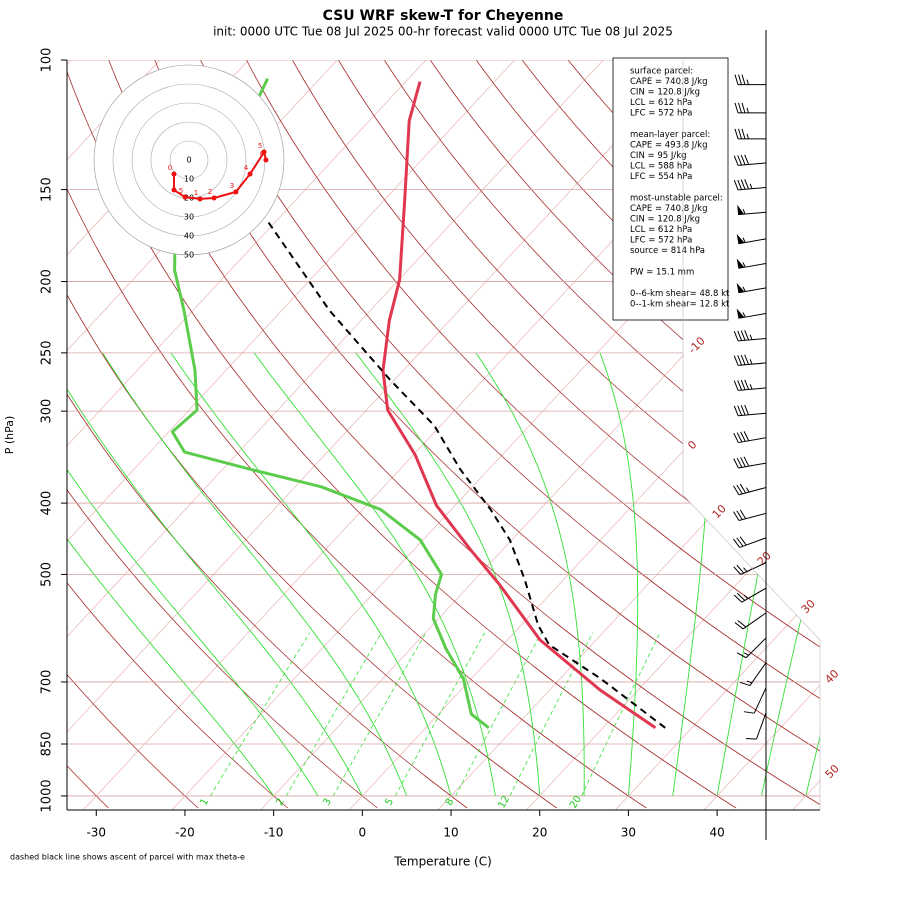 The width and height of the screenshot is (900, 900). What do you see at coordinates (246, 168) in the screenshot?
I see `hodograph-point-label: 4` at bounding box center [246, 168].